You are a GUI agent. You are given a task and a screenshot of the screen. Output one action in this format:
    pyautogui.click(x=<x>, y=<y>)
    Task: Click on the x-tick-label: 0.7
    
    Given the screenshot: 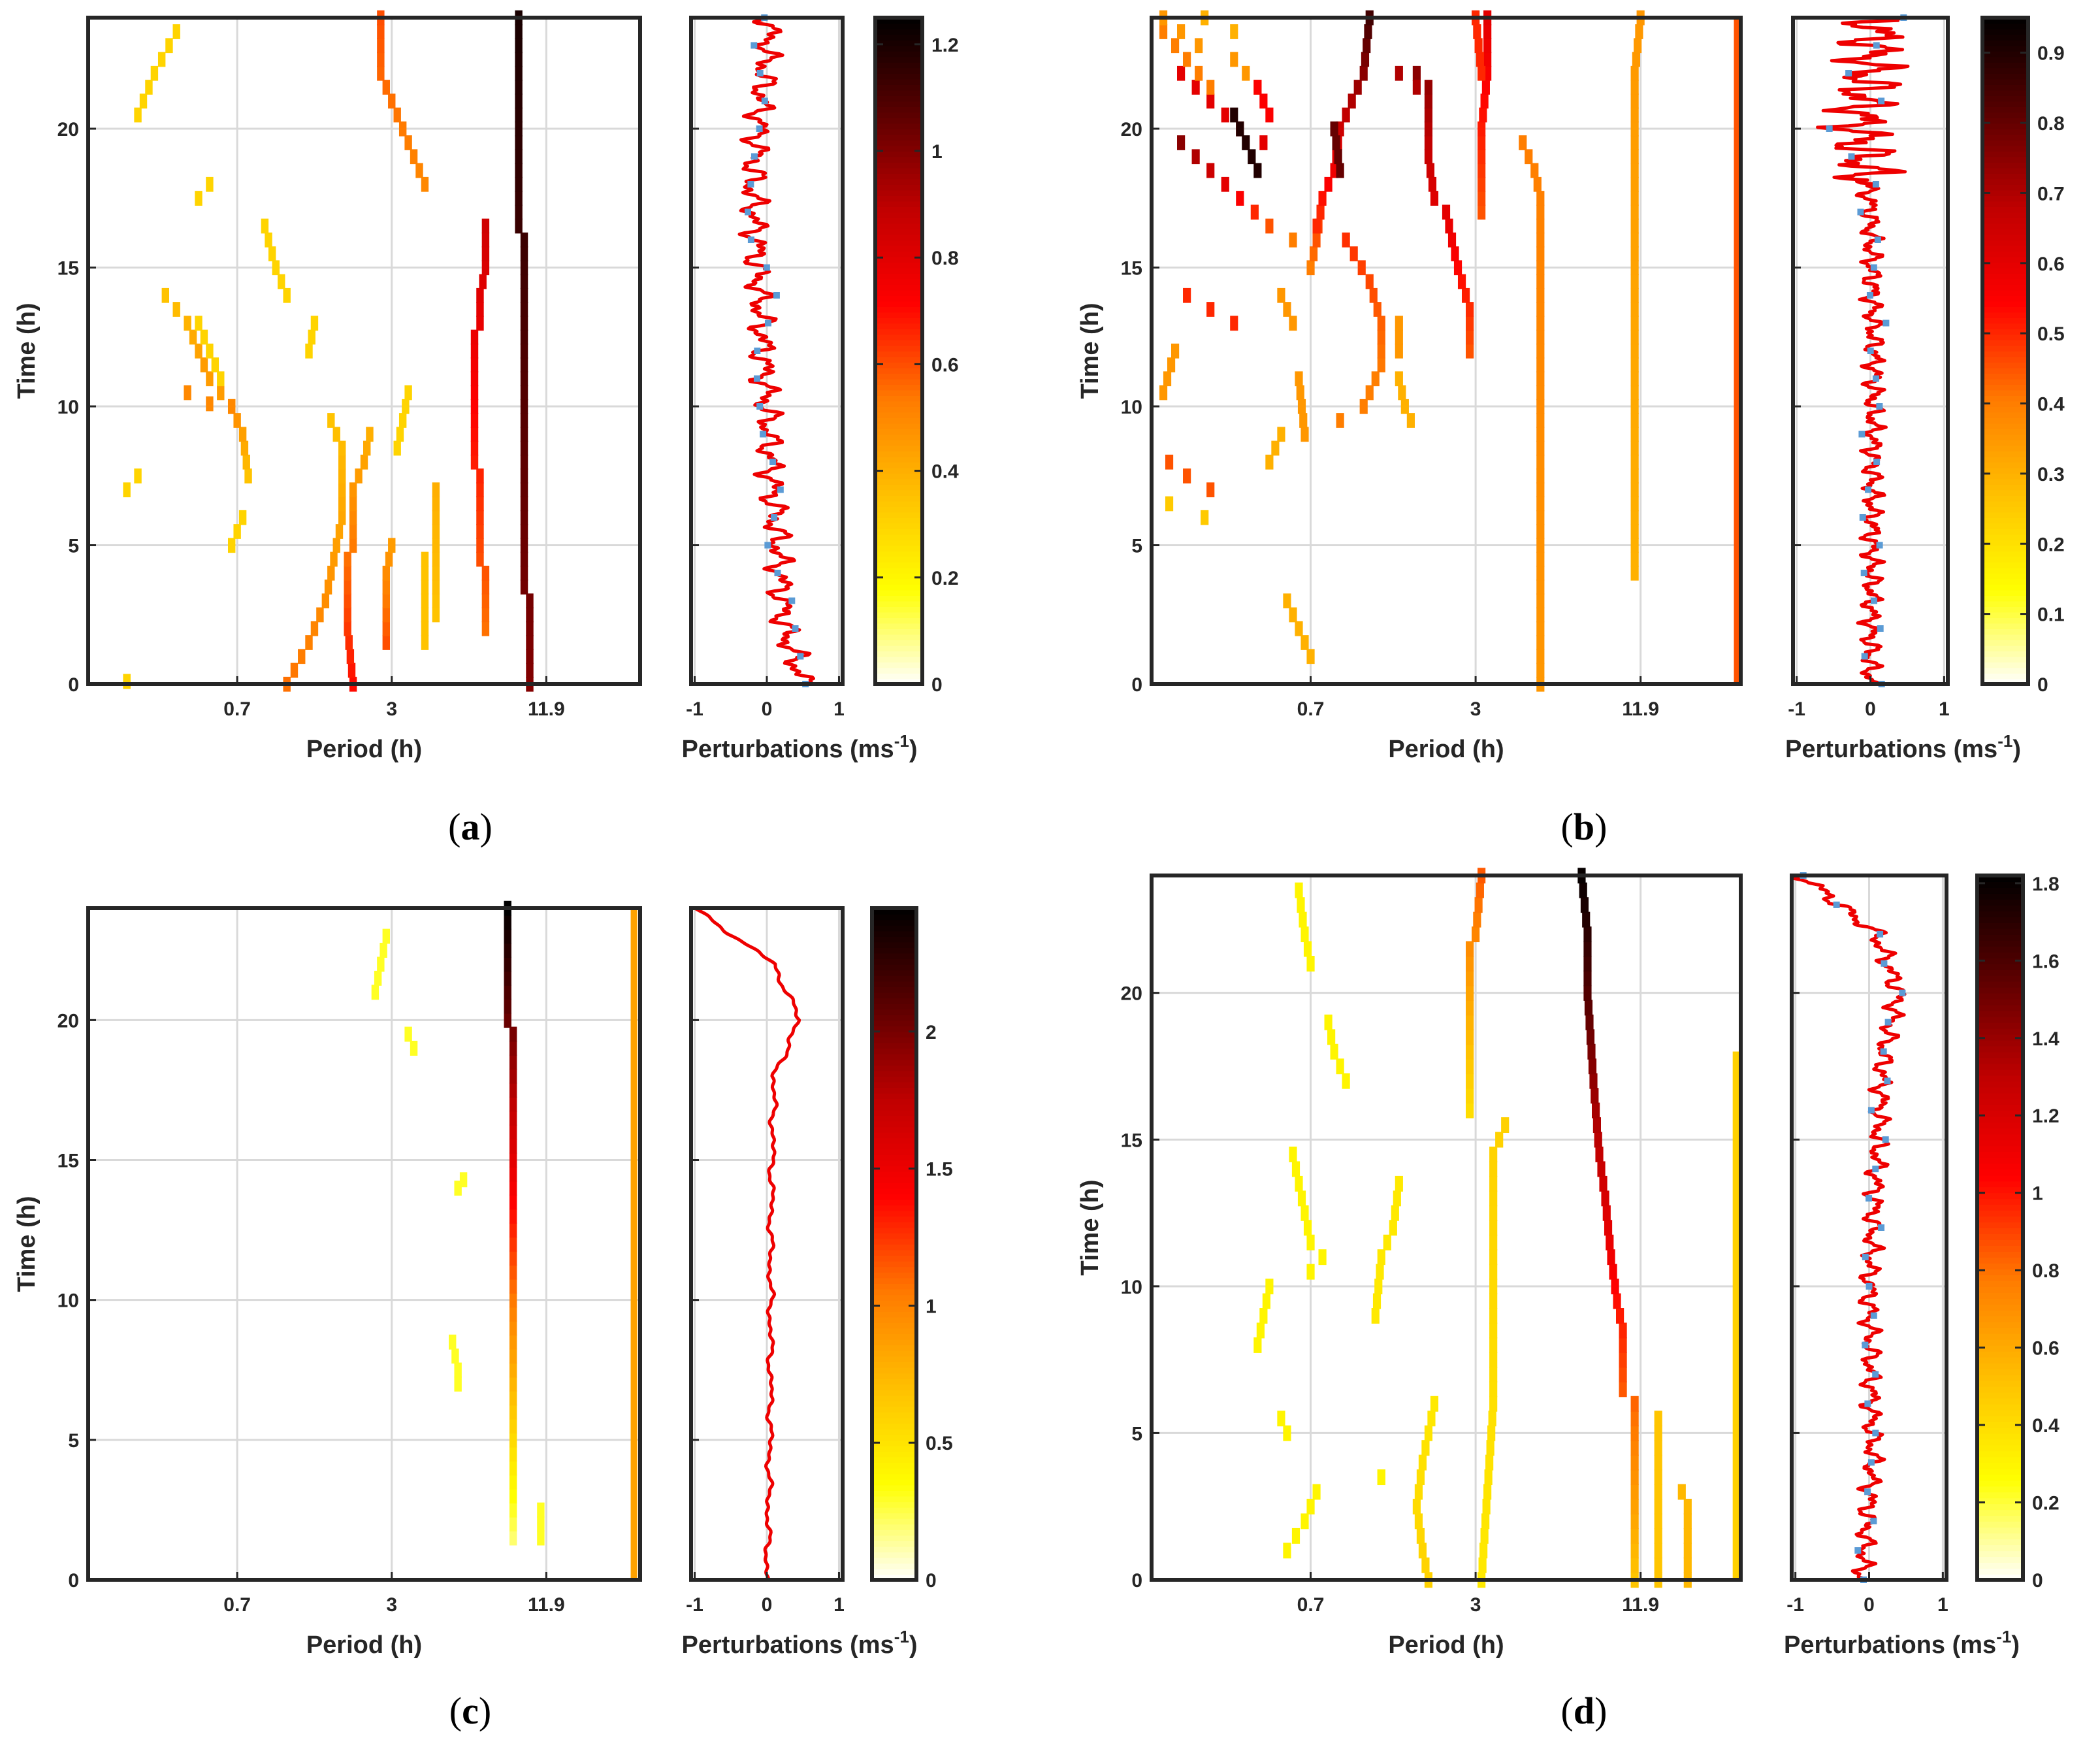 What is the action you would take?
    pyautogui.click(x=1311, y=1605)
    